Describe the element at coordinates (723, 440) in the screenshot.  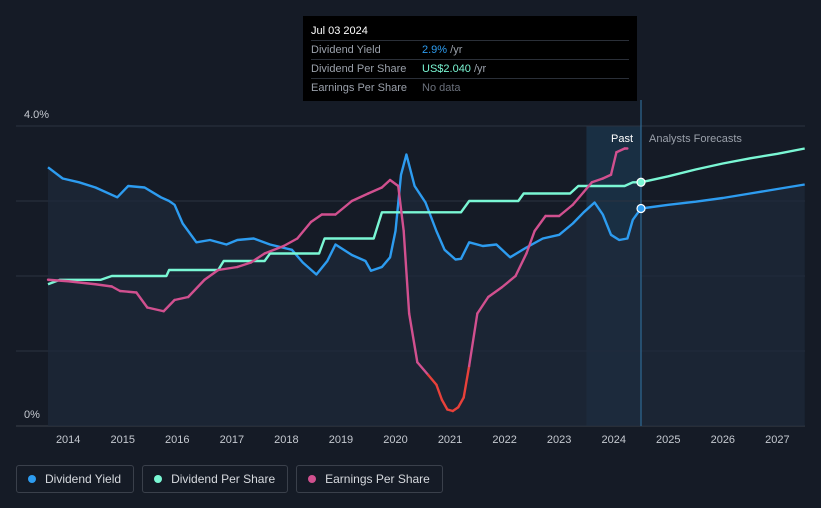
I see `x-tick-label: 2026` at that location.